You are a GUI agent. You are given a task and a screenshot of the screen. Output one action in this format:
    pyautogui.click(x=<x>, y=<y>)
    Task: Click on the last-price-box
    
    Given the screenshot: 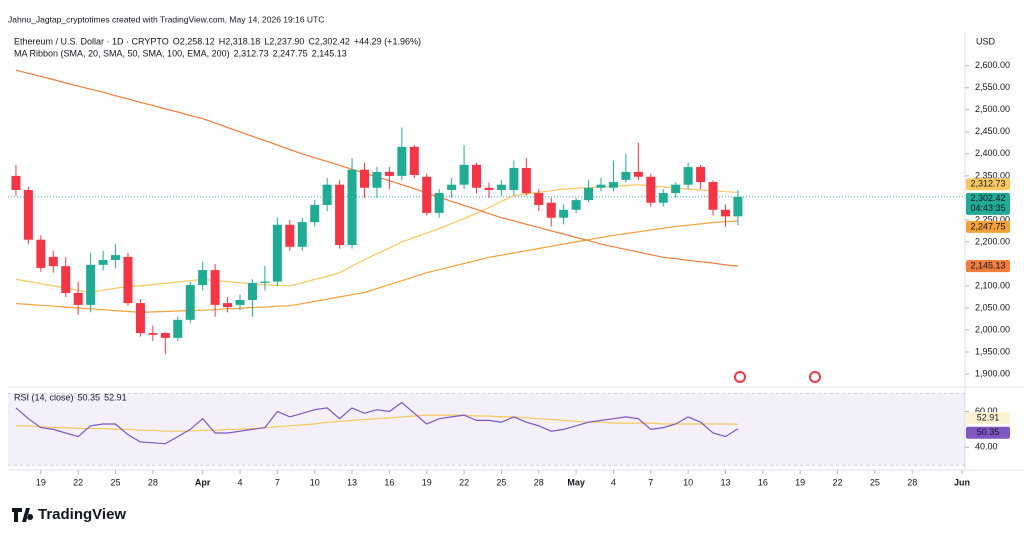 What is the action you would take?
    pyautogui.click(x=988, y=203)
    